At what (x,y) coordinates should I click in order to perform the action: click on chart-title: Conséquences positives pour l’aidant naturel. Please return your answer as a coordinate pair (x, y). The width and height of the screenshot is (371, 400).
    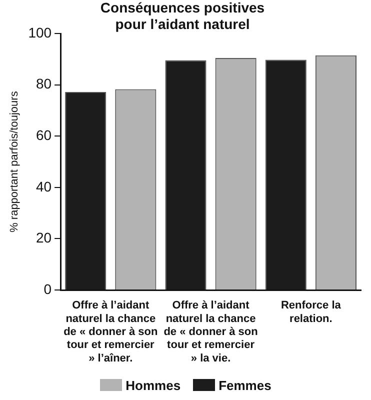
    Looking at the image, I should click on (182, 16).